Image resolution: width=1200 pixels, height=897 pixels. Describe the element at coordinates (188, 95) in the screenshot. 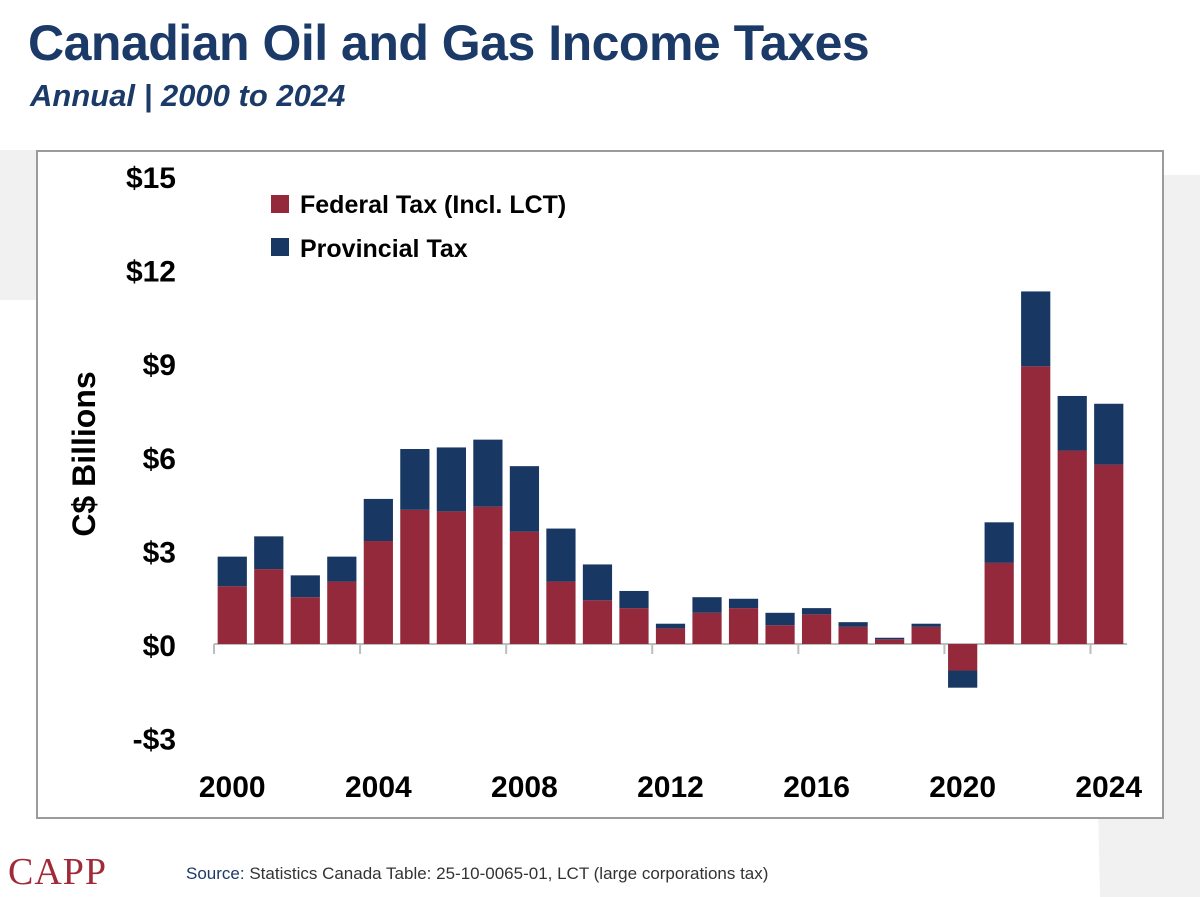

I see `page-subtitle: Annual | 2000 to 2024` at that location.